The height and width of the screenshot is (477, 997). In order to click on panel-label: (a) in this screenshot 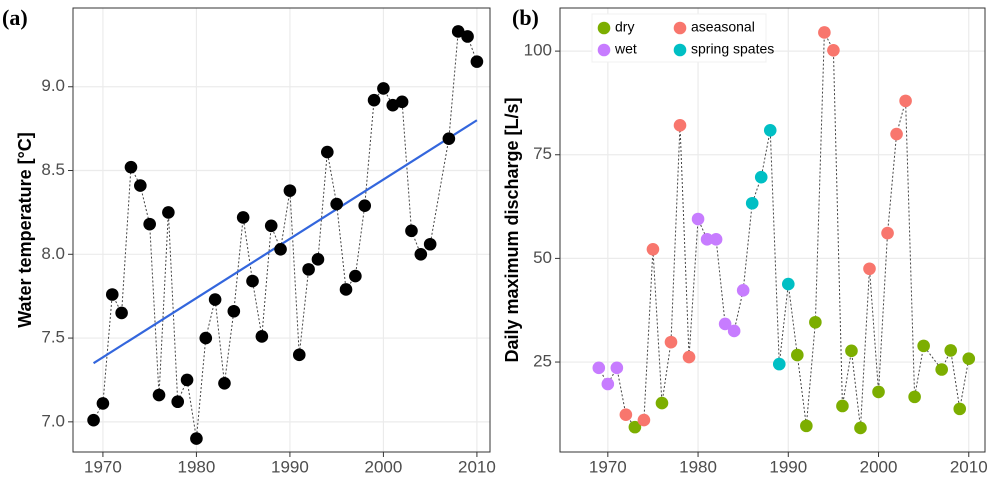, I will do `click(15, 17)`.